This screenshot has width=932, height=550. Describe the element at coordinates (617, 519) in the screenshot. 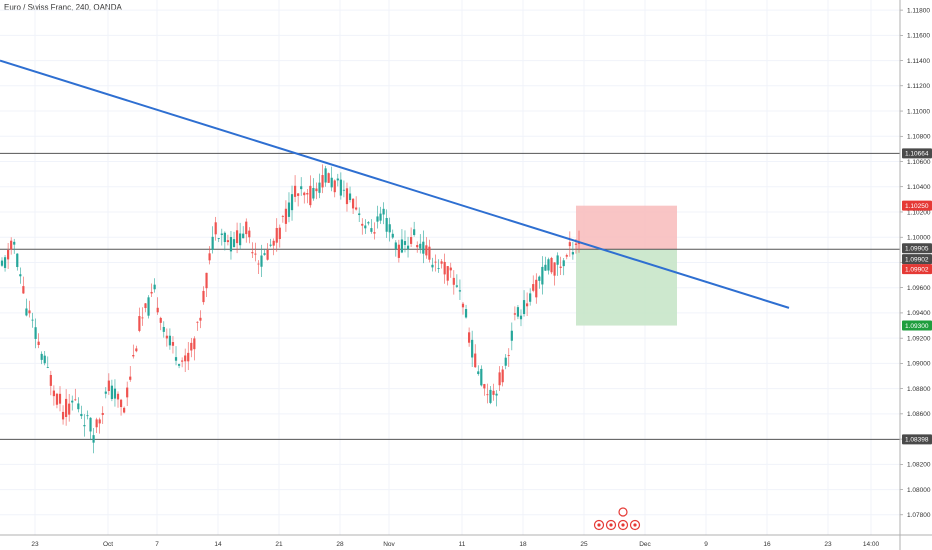

I see `event-icons` at that location.